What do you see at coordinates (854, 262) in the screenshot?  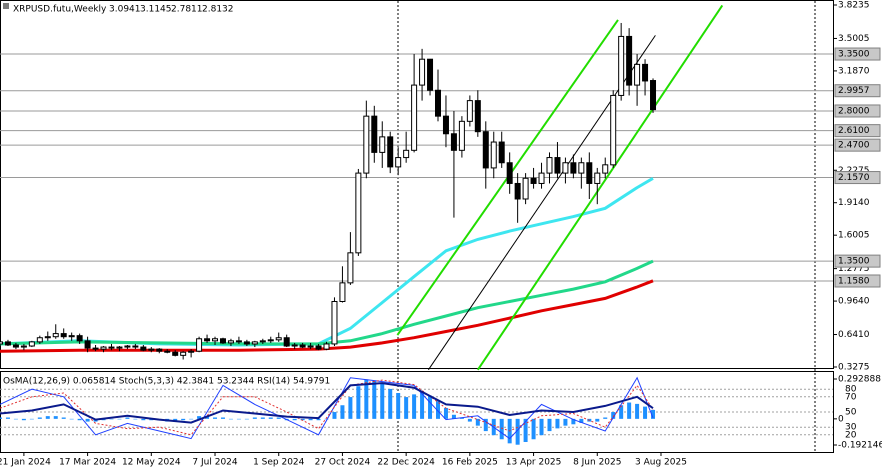 I see `level-label: 1.3500` at bounding box center [854, 262].